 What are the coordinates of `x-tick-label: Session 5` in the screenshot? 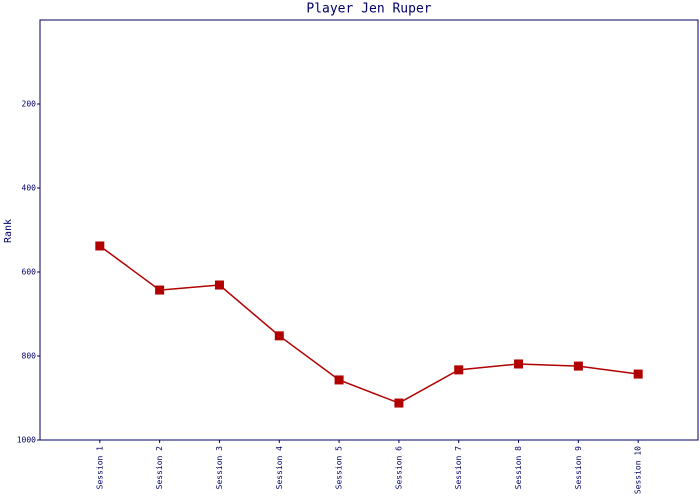 It's located at (339, 468).